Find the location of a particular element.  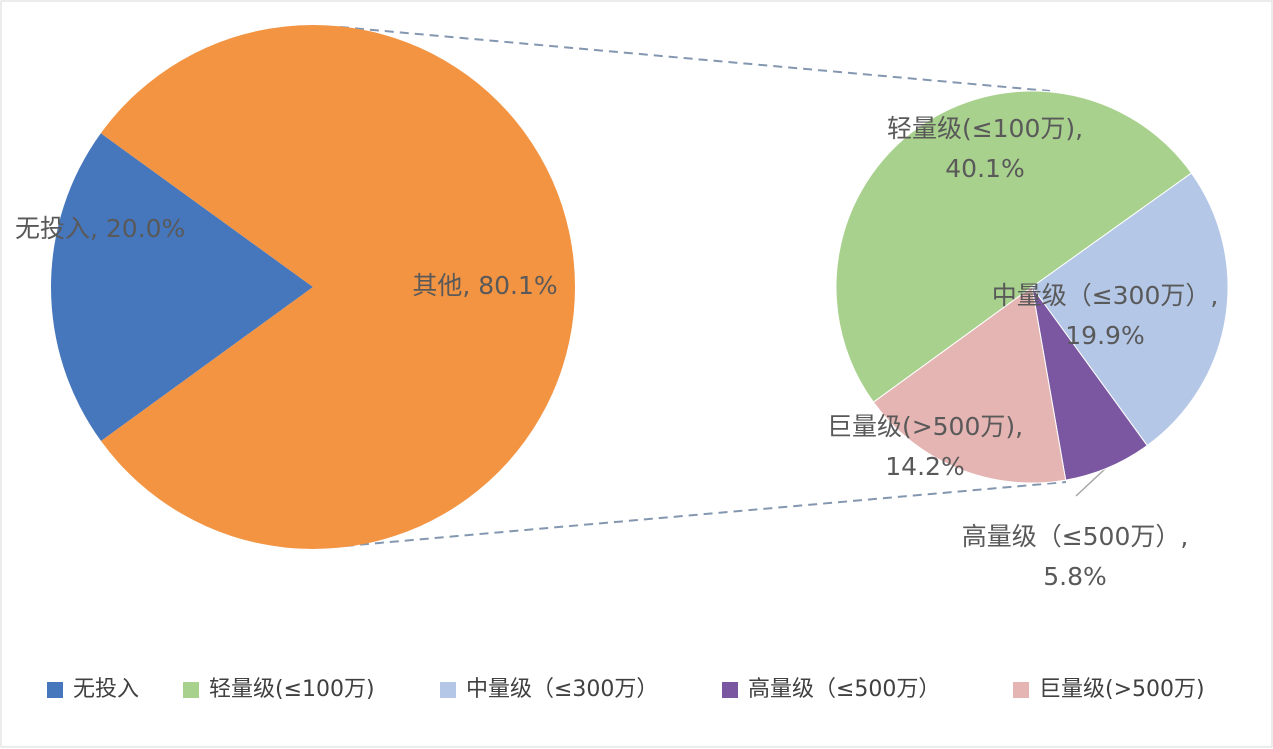

data-label: 5.8% is located at coordinates (1075, 576).